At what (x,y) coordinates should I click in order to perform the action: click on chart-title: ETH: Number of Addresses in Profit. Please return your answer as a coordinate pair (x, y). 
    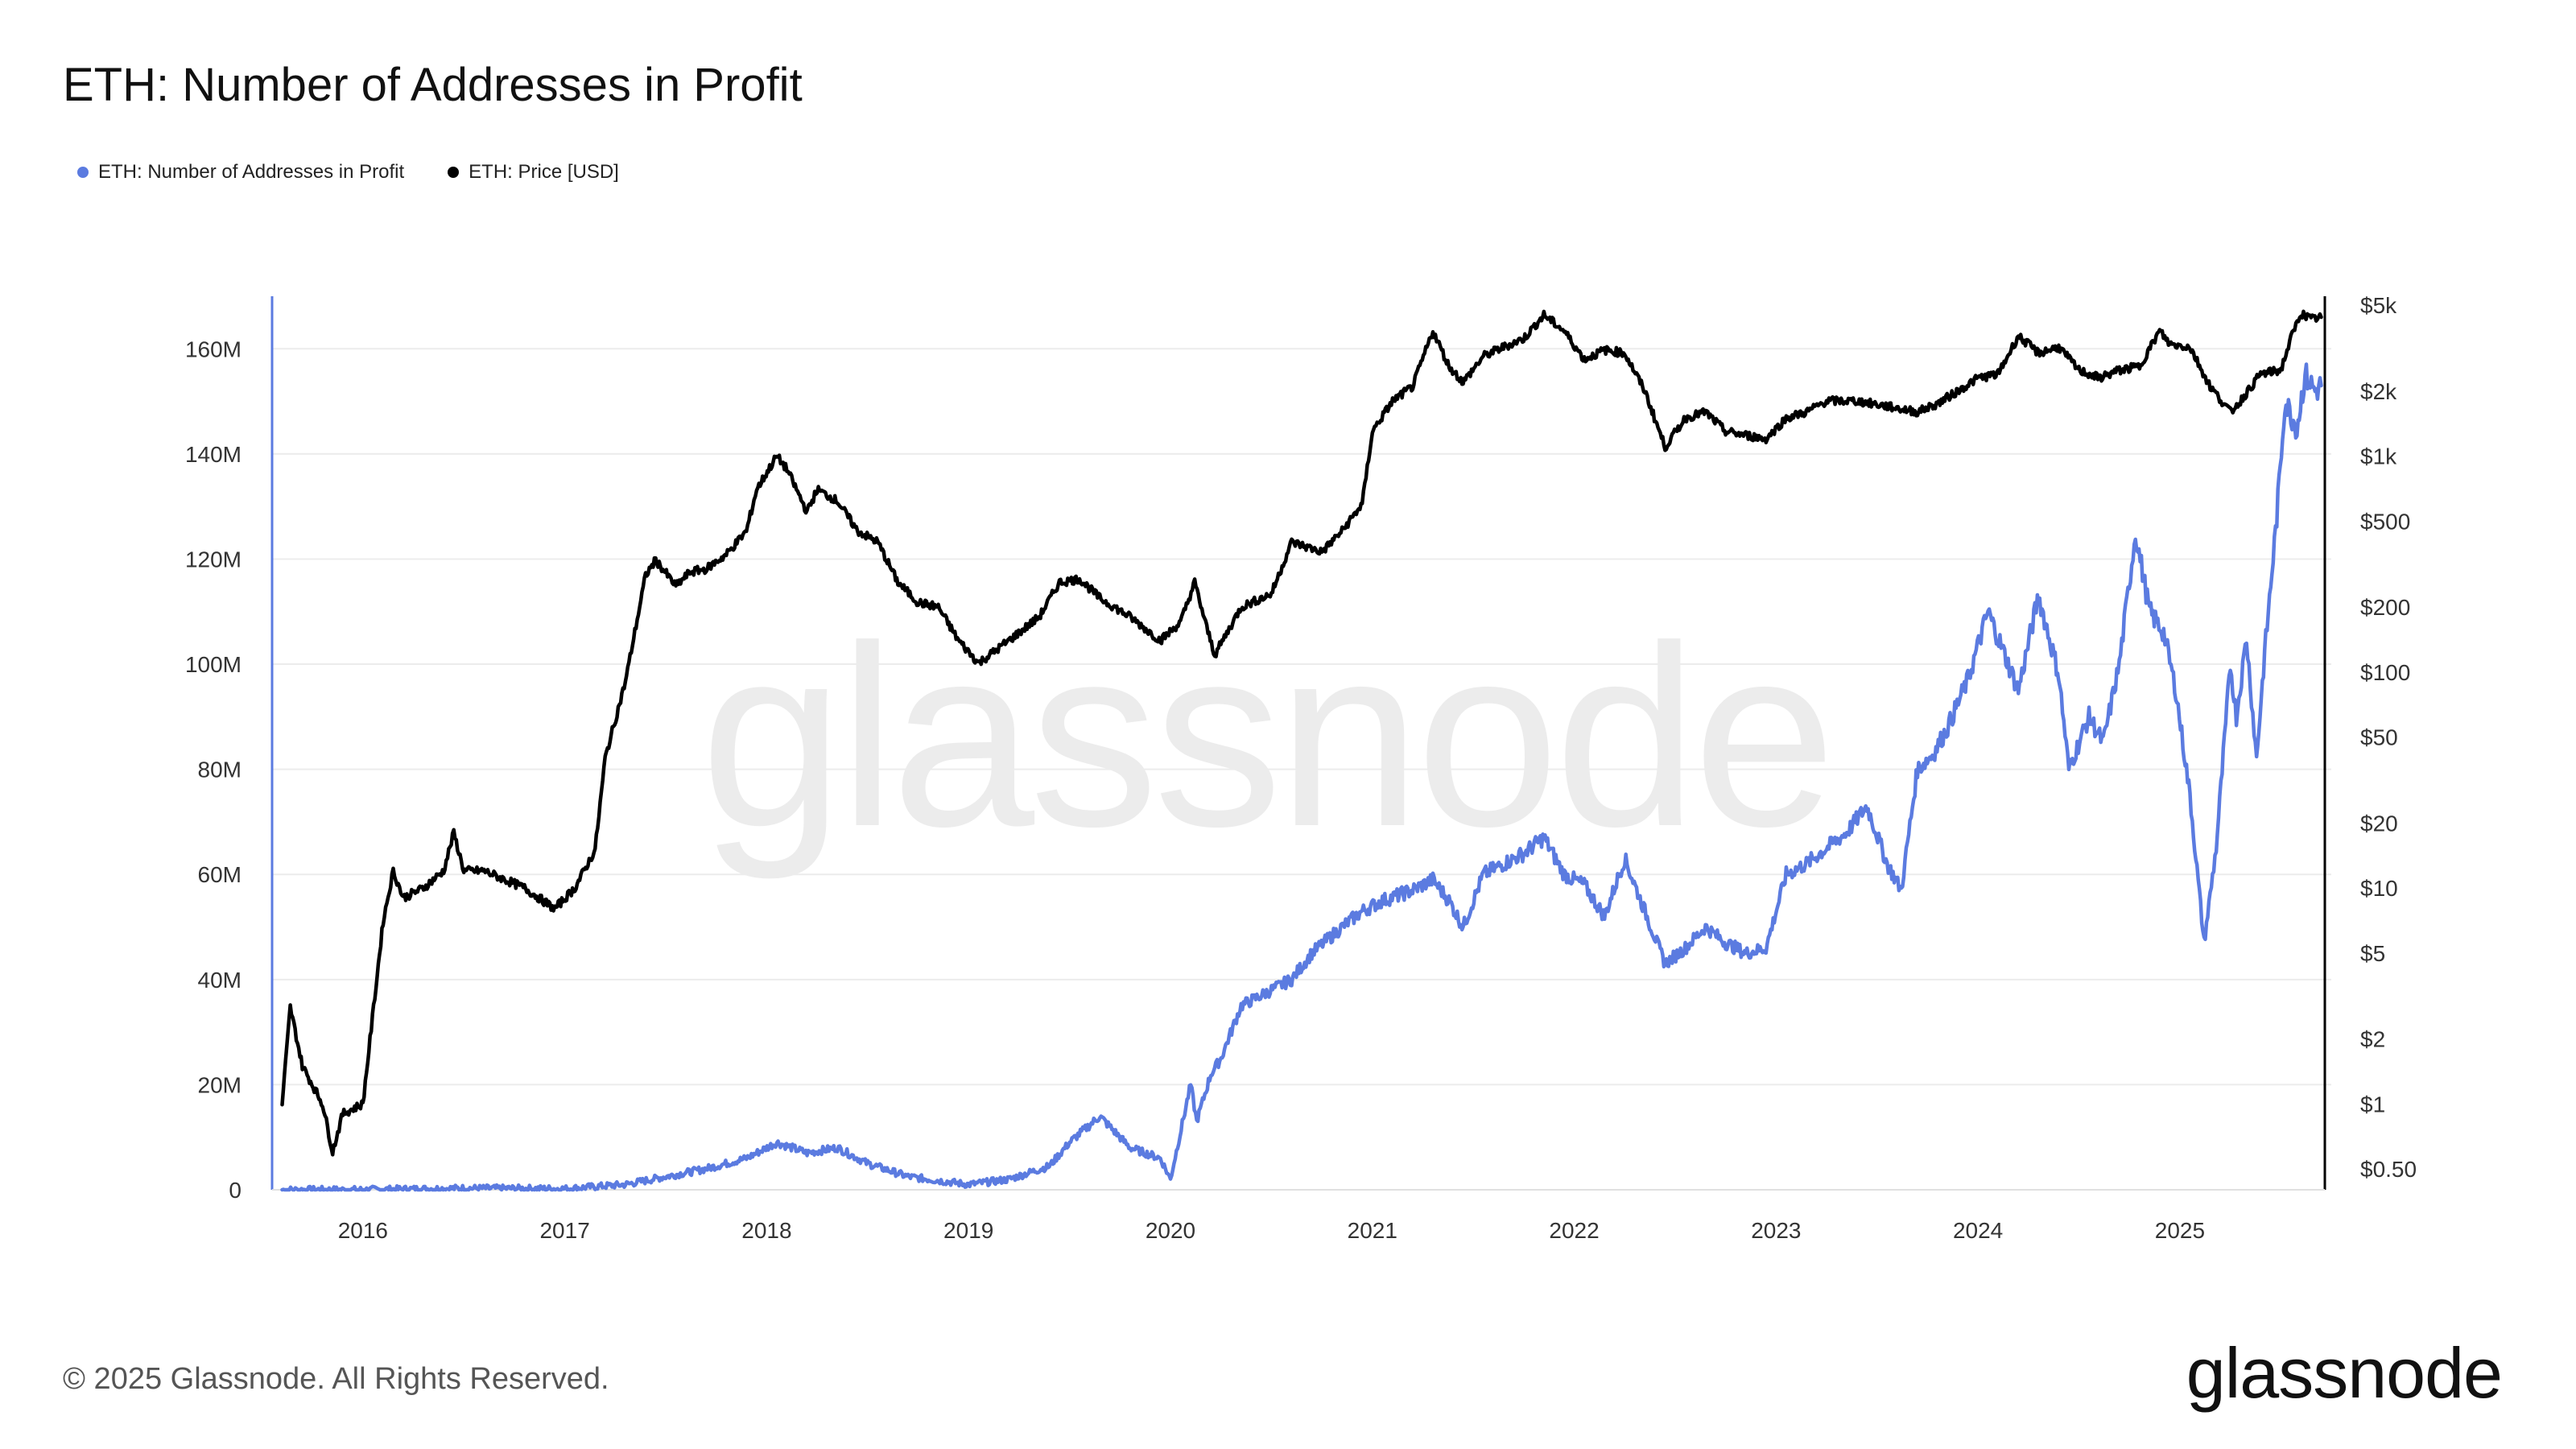
    Looking at the image, I should click on (433, 85).